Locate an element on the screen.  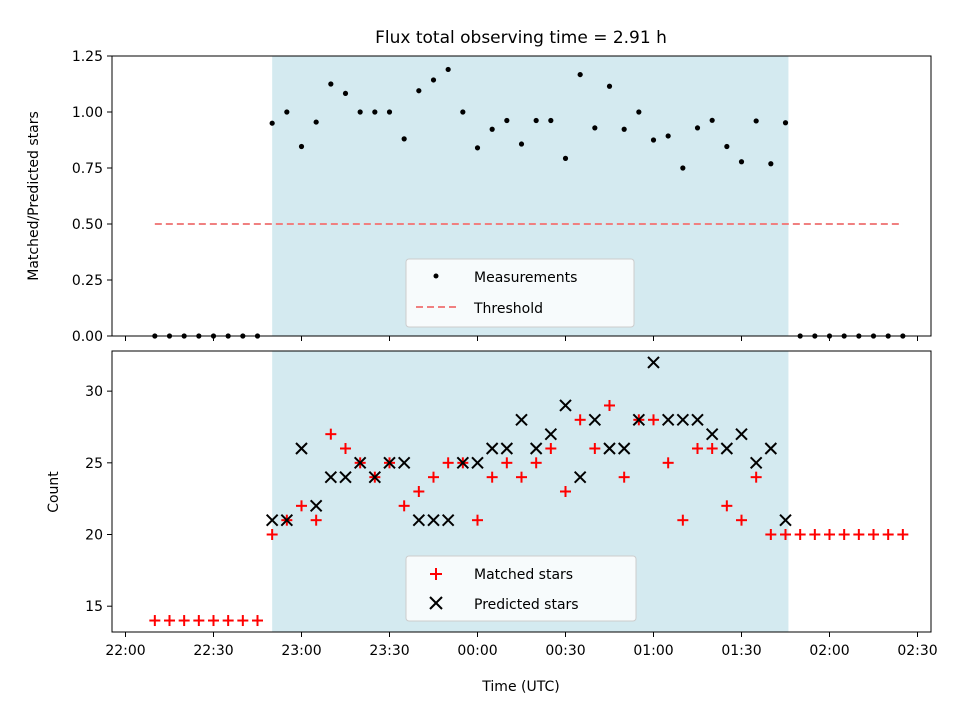
bottom-x-tick-label: 23:30 is located at coordinates (389, 651).